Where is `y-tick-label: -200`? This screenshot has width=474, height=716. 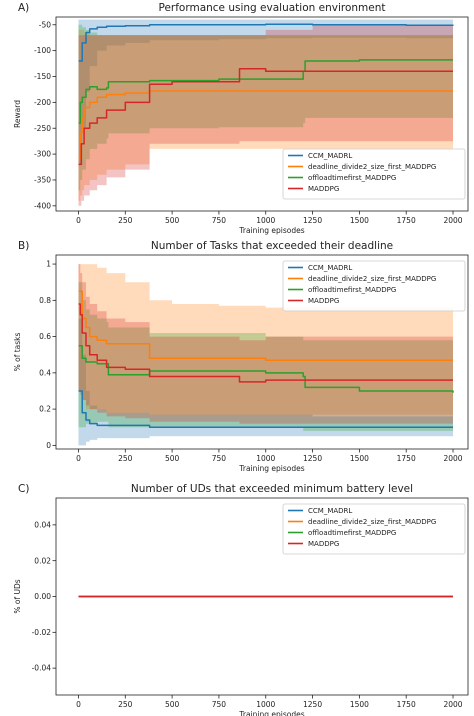 y-tick-label: -200 is located at coordinates (42, 102).